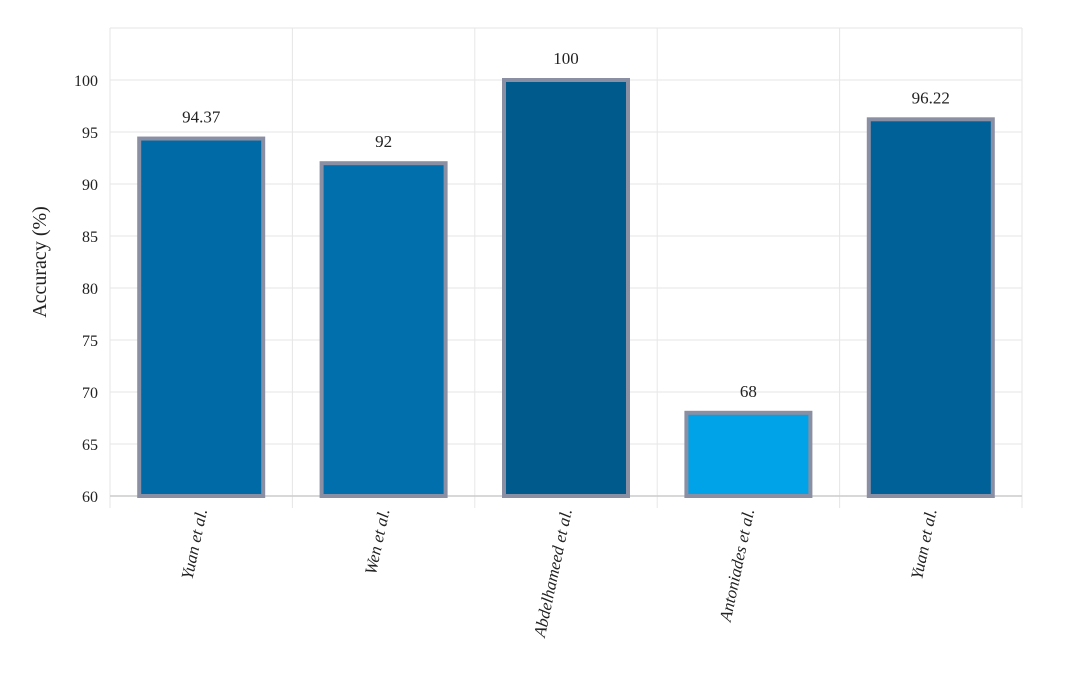 The image size is (1068, 682). Describe the element at coordinates (931, 97) in the screenshot. I see `data-label-4: 96.22` at that location.